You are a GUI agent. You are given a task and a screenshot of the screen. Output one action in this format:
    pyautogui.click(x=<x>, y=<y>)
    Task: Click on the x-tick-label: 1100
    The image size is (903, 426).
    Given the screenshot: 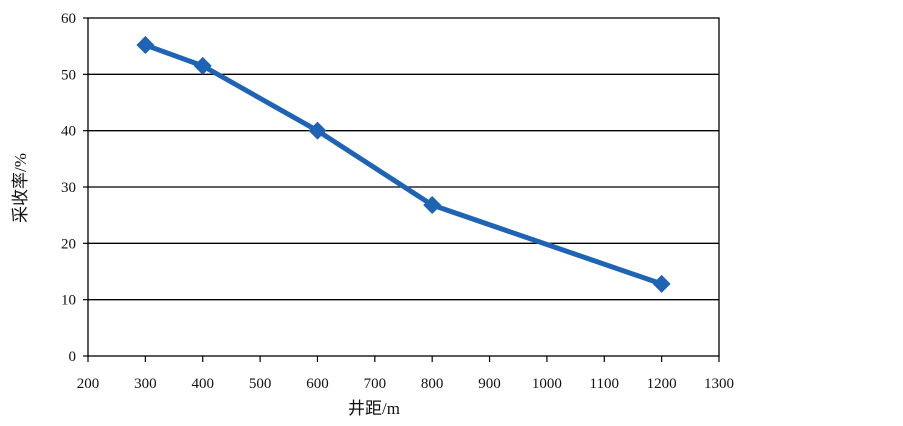 What is the action you would take?
    pyautogui.click(x=604, y=384)
    